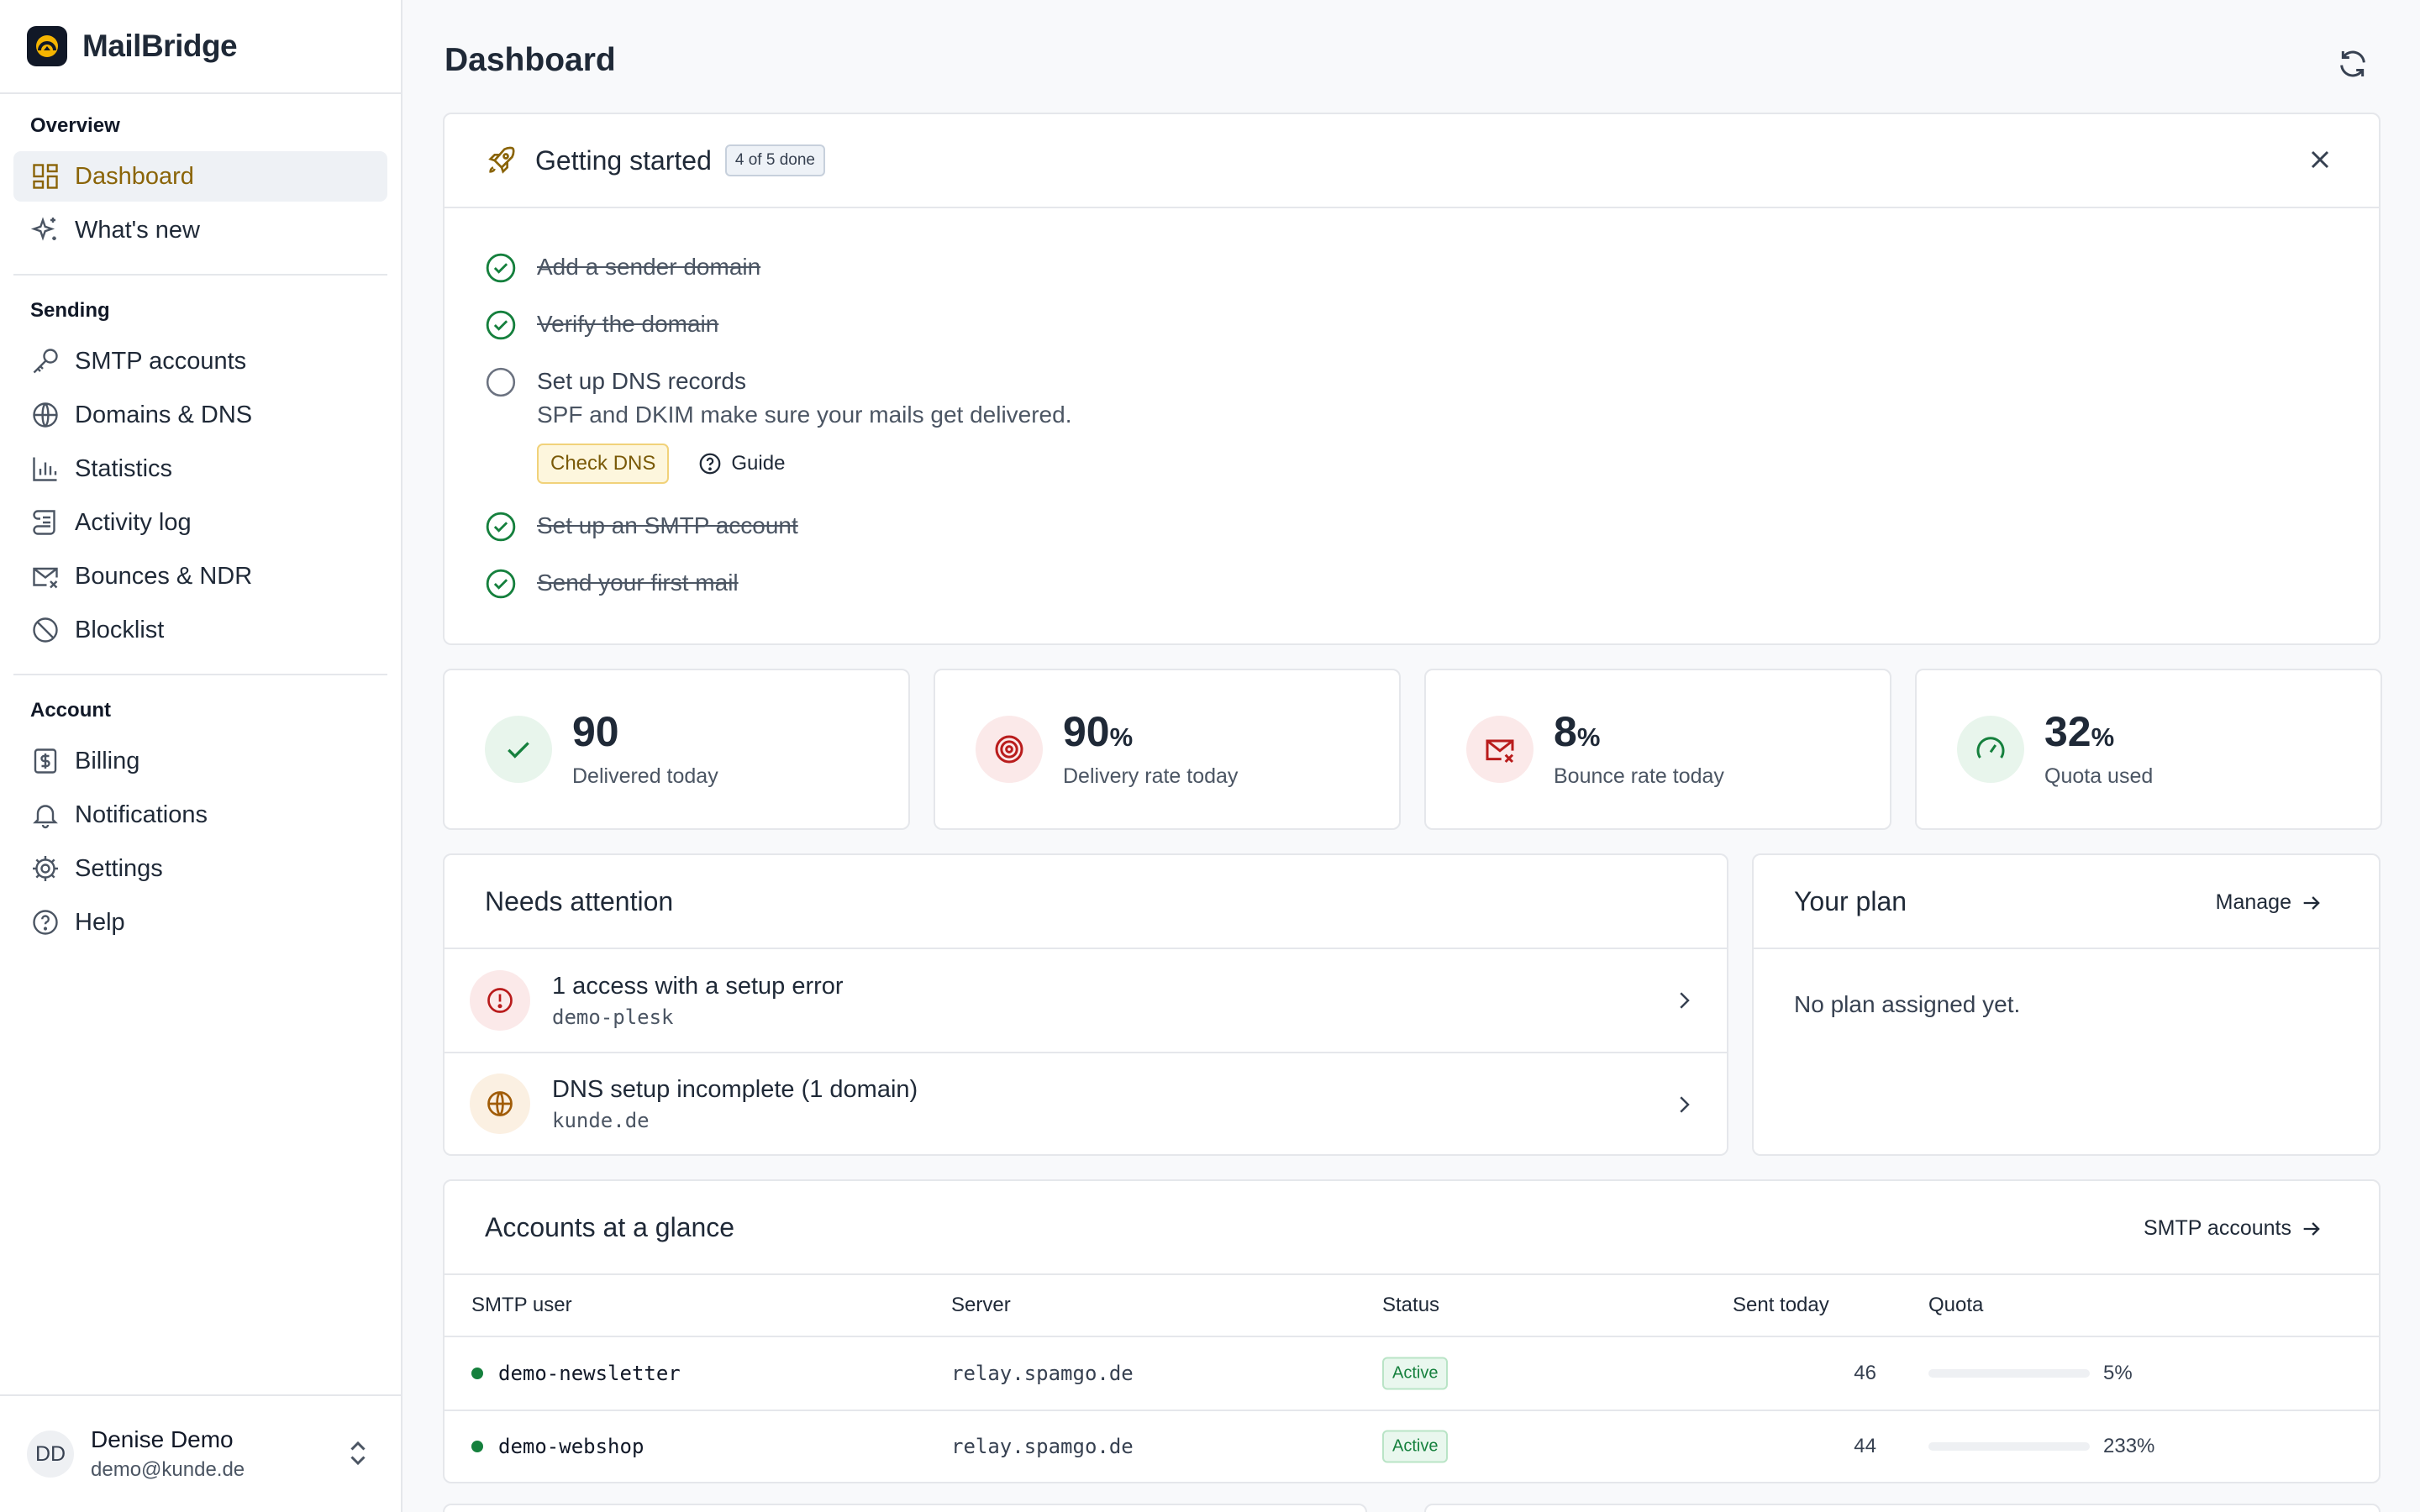 Image resolution: width=2420 pixels, height=1512 pixels. Describe the element at coordinates (47, 46) in the screenshot. I see `brand-logo-icon` at that location.